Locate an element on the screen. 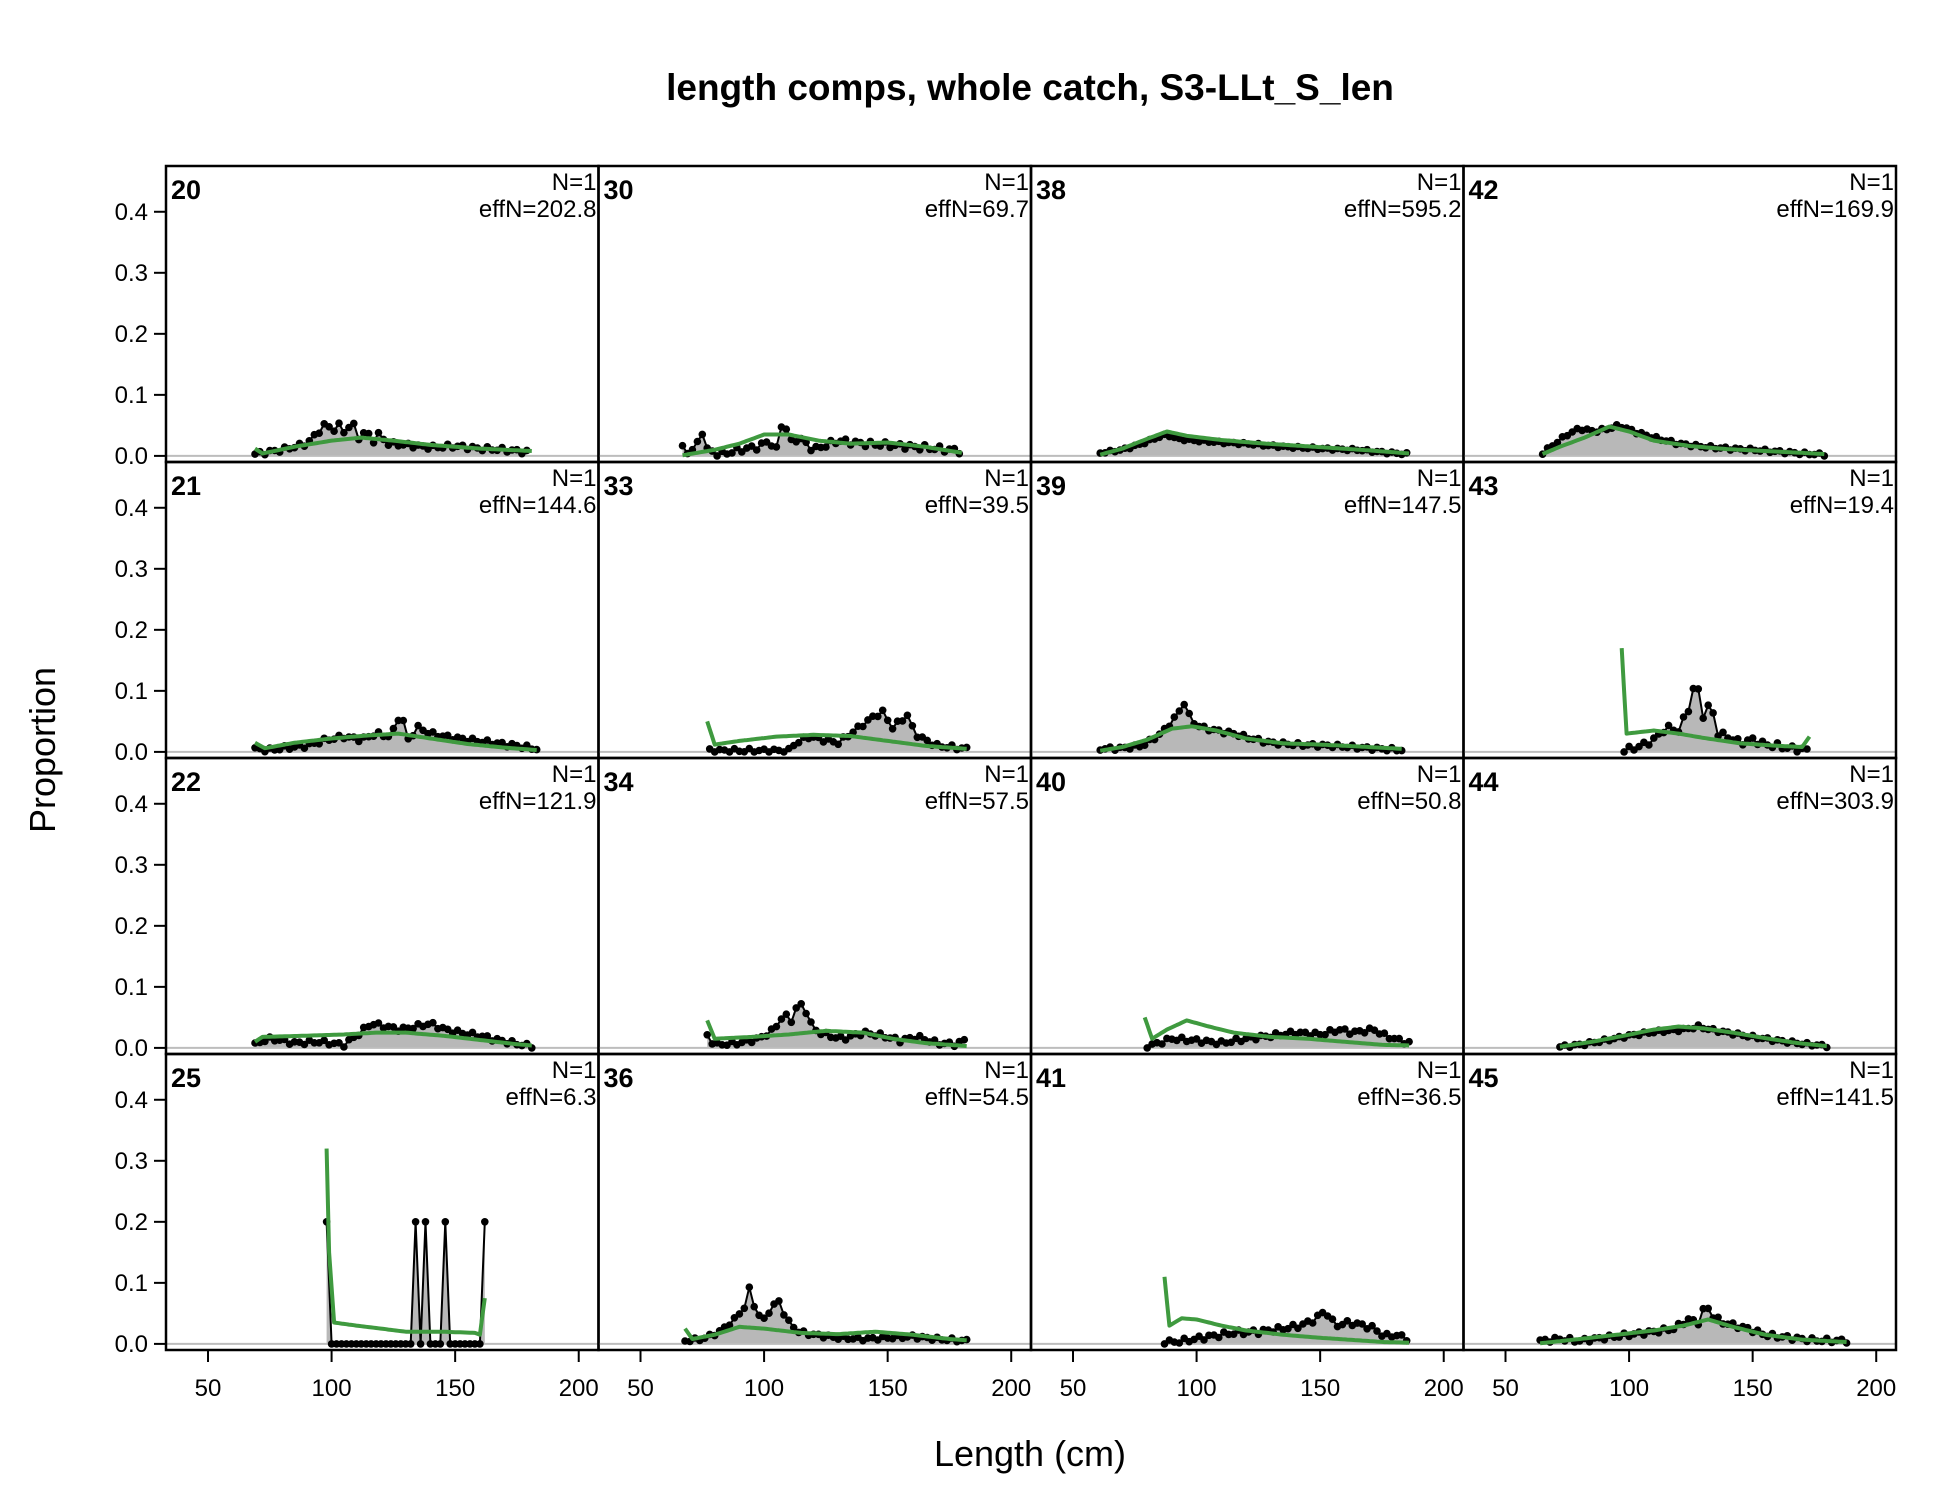 This screenshot has height=1505, width=1950. x-tick-label: 50 is located at coordinates (208, 1388).